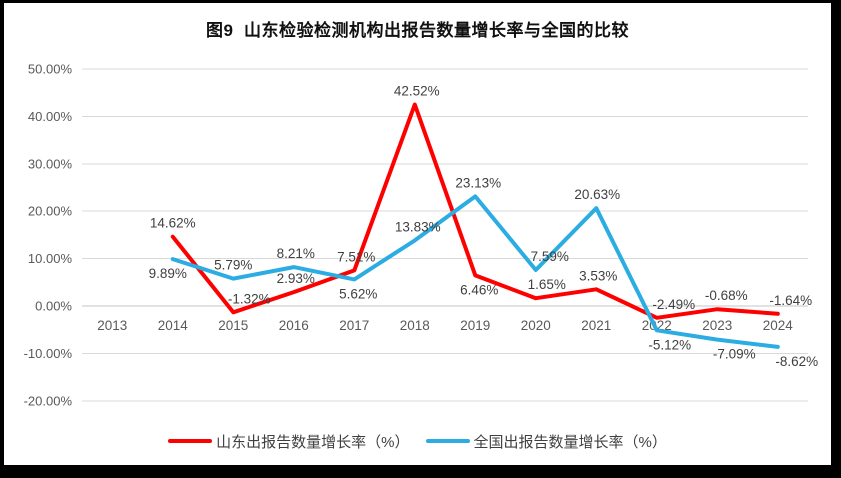 The image size is (841, 478). What do you see at coordinates (536, 325) in the screenshot?
I see `x-axis-tick-label: 2020` at bounding box center [536, 325].